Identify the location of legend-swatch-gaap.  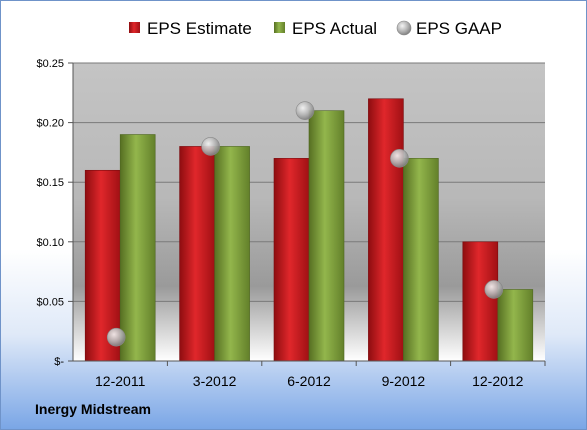
(404, 28).